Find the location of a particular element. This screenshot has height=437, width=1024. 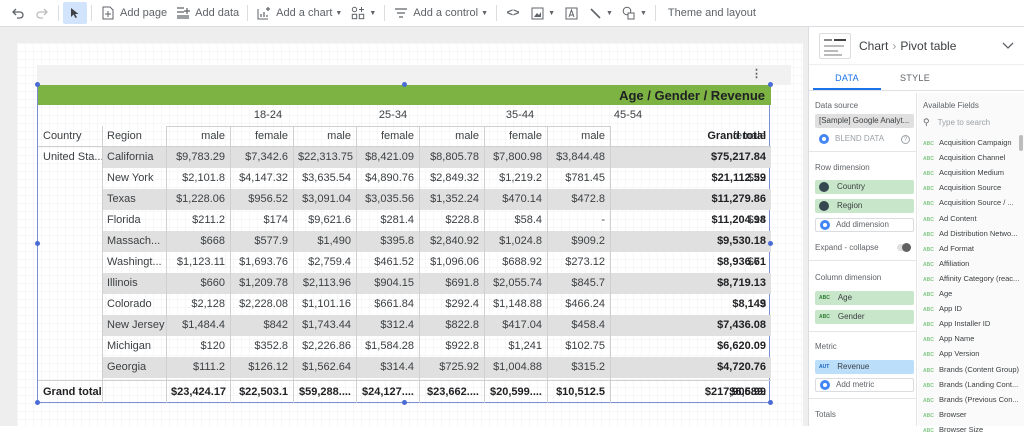

help-icon: ? is located at coordinates (905, 139).